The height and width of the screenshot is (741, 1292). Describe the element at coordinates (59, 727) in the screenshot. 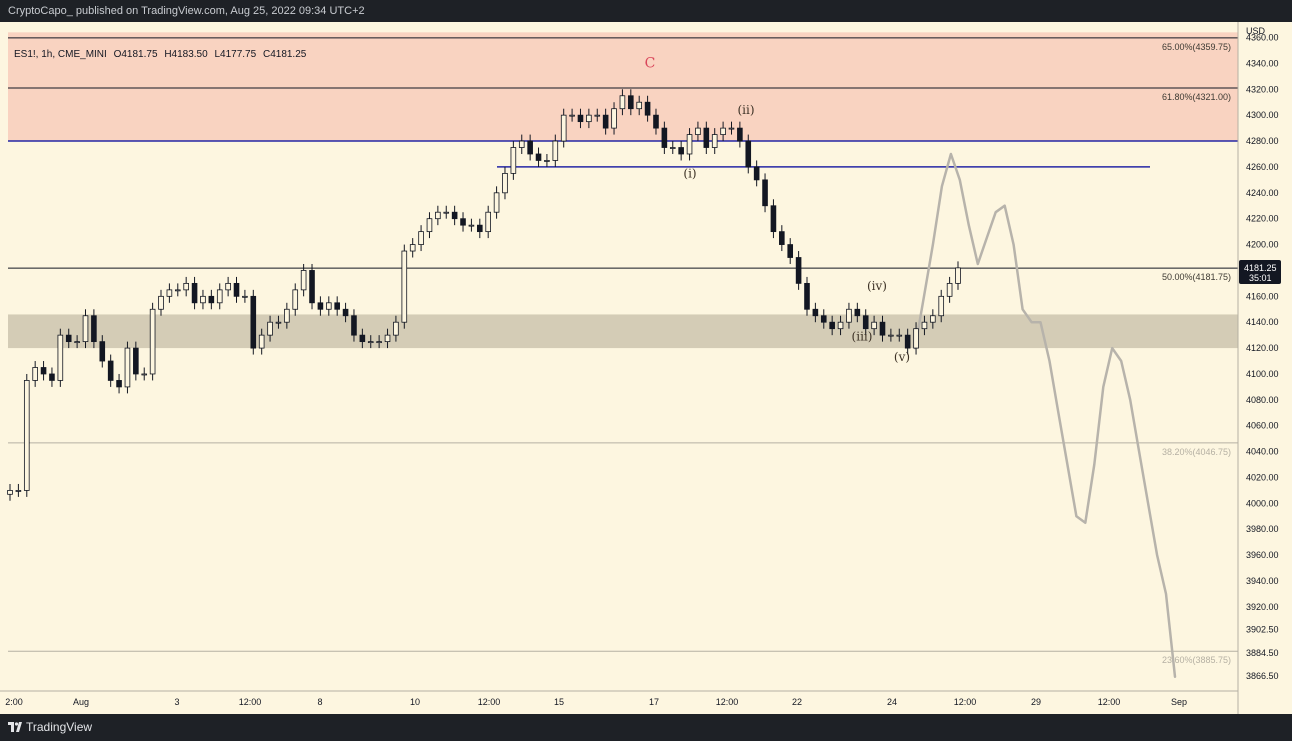

I see `brand-name: TradingView` at that location.